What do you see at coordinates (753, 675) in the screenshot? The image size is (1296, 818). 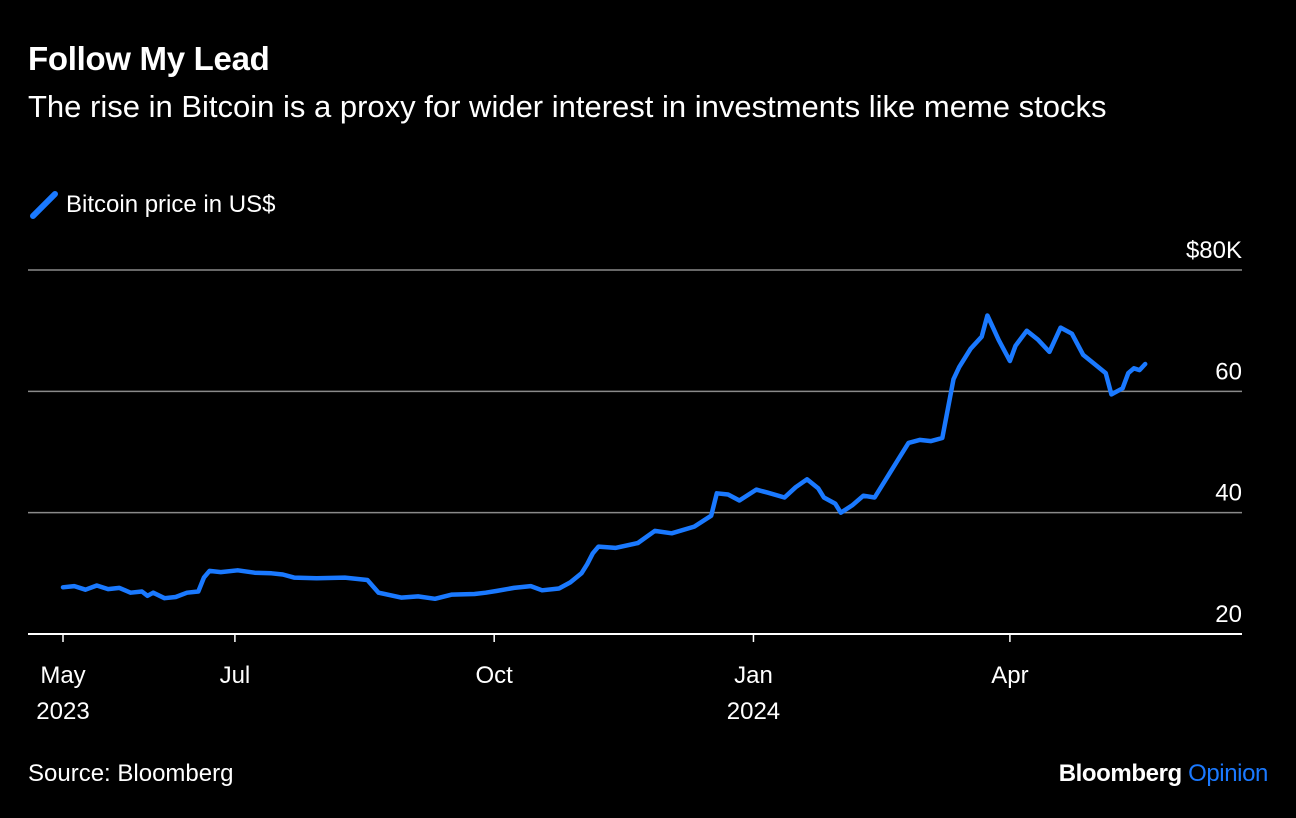 I see `x-tick-label: Jan` at bounding box center [753, 675].